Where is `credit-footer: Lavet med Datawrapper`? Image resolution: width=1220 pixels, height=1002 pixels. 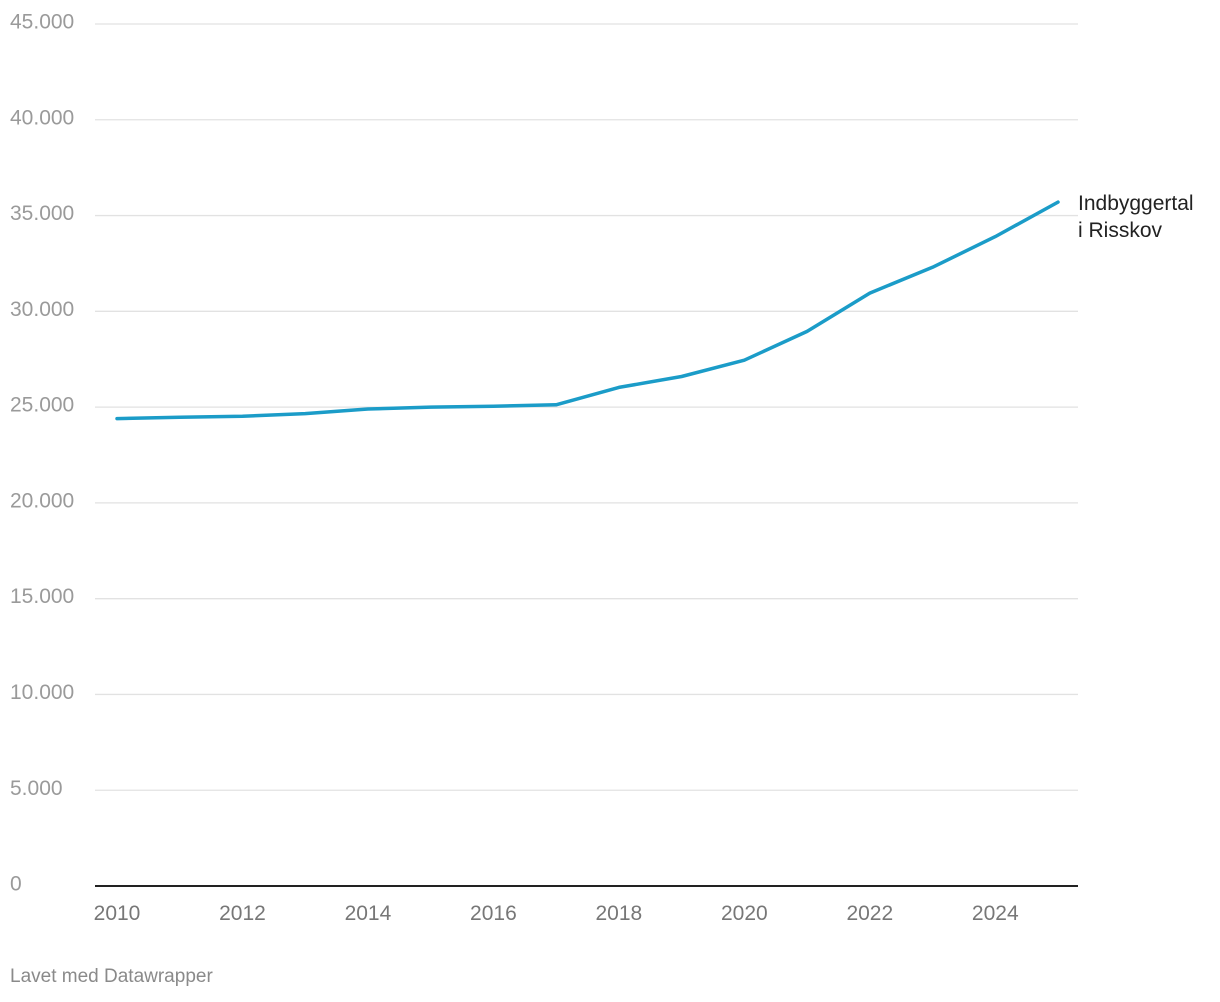
credit-footer: Lavet med Datawrapper is located at coordinates (111, 976).